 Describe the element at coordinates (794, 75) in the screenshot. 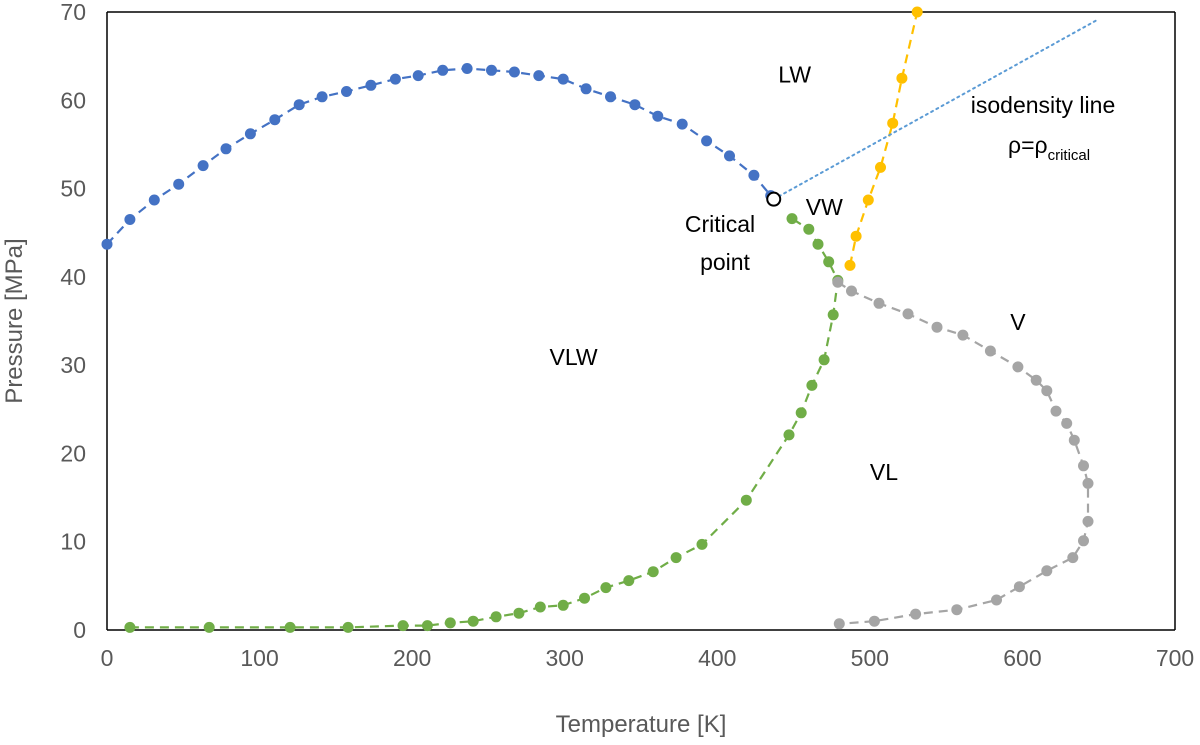

I see `region-label-lw: LW` at that location.